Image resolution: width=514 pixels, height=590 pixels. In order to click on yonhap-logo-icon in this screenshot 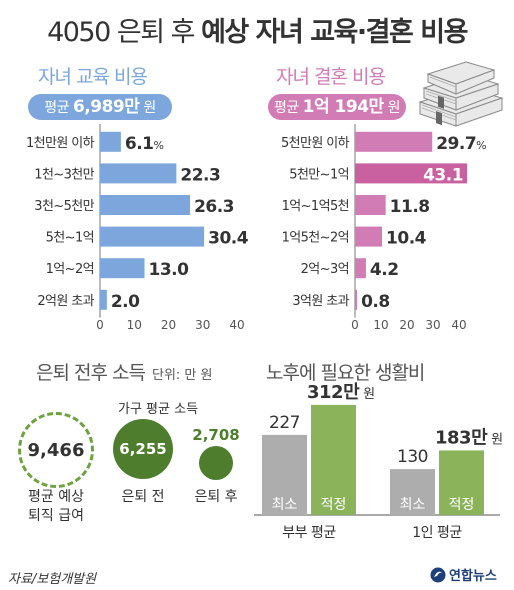, I will do `click(438, 574)`.